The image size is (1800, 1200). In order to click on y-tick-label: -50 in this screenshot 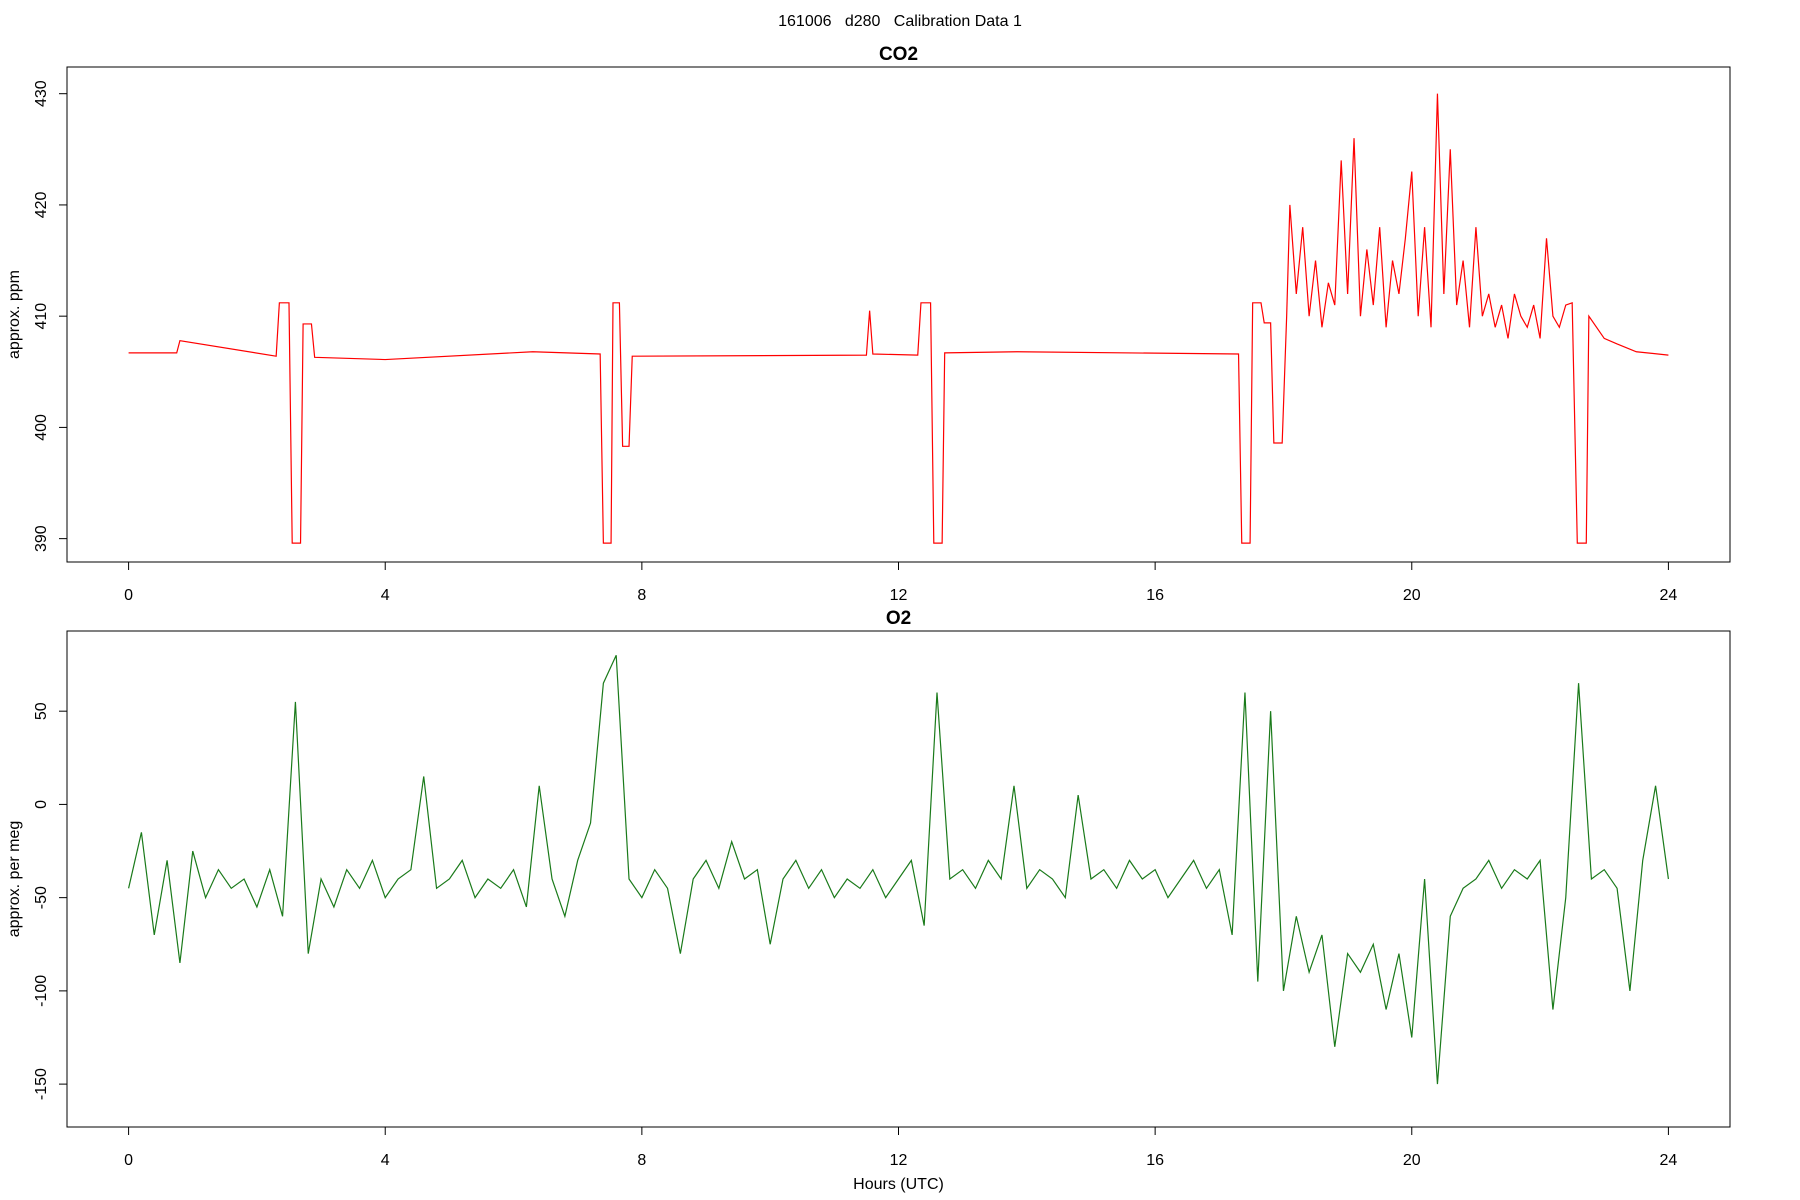, I will do `click(41, 897)`.